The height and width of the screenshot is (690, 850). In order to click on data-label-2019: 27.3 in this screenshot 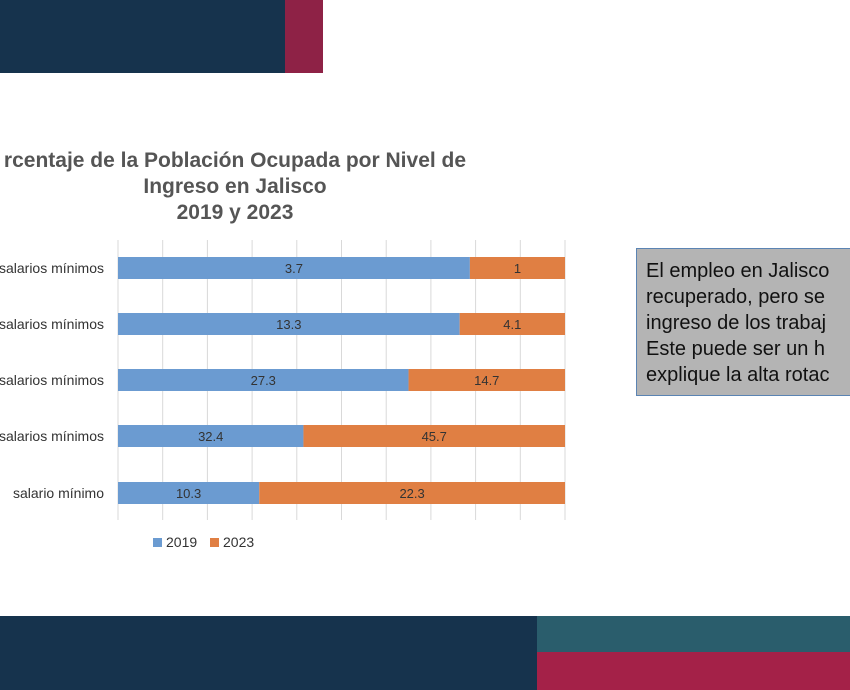, I will do `click(263, 380)`.